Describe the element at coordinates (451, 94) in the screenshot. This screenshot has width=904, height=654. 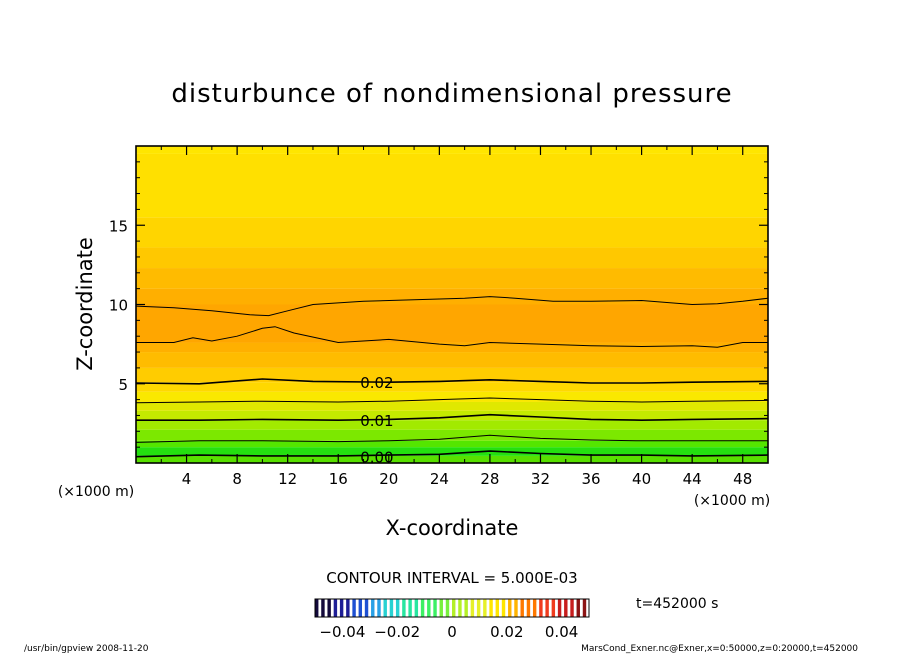
I see `chart-title: disturbunce of nondimensional pressure` at that location.